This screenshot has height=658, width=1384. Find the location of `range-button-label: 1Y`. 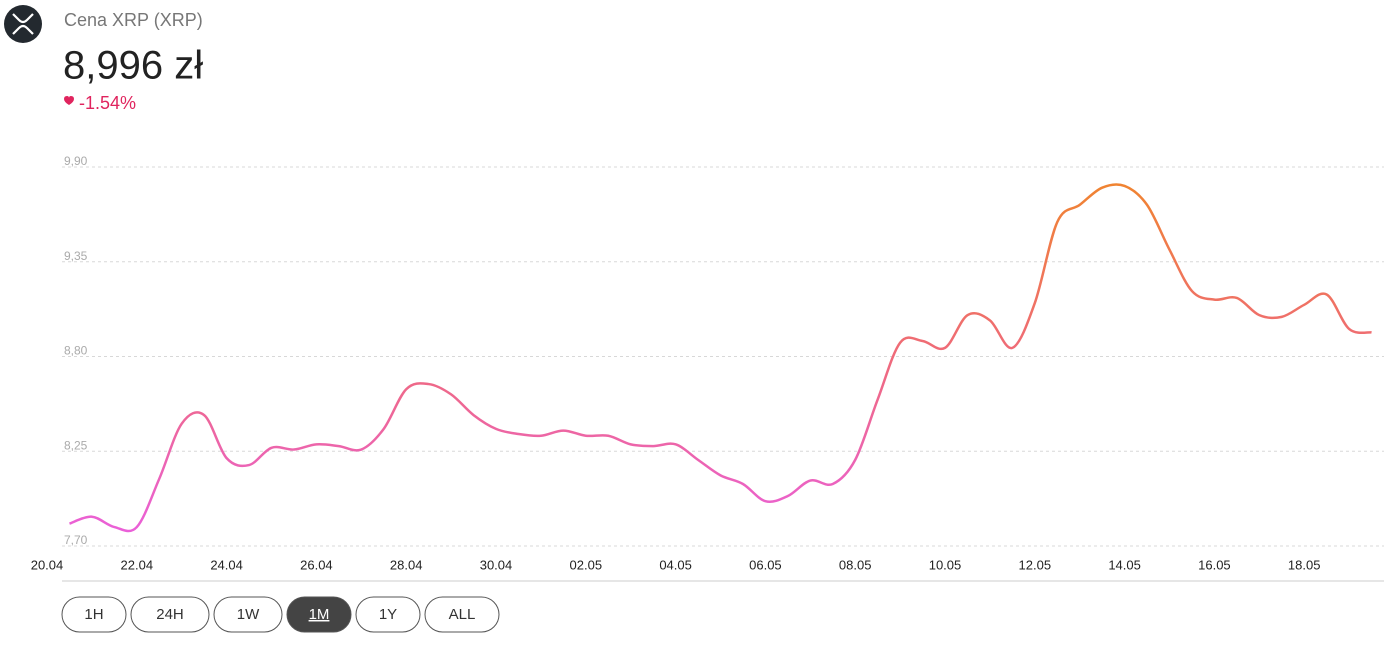

range-button-label: 1Y is located at coordinates (388, 614).